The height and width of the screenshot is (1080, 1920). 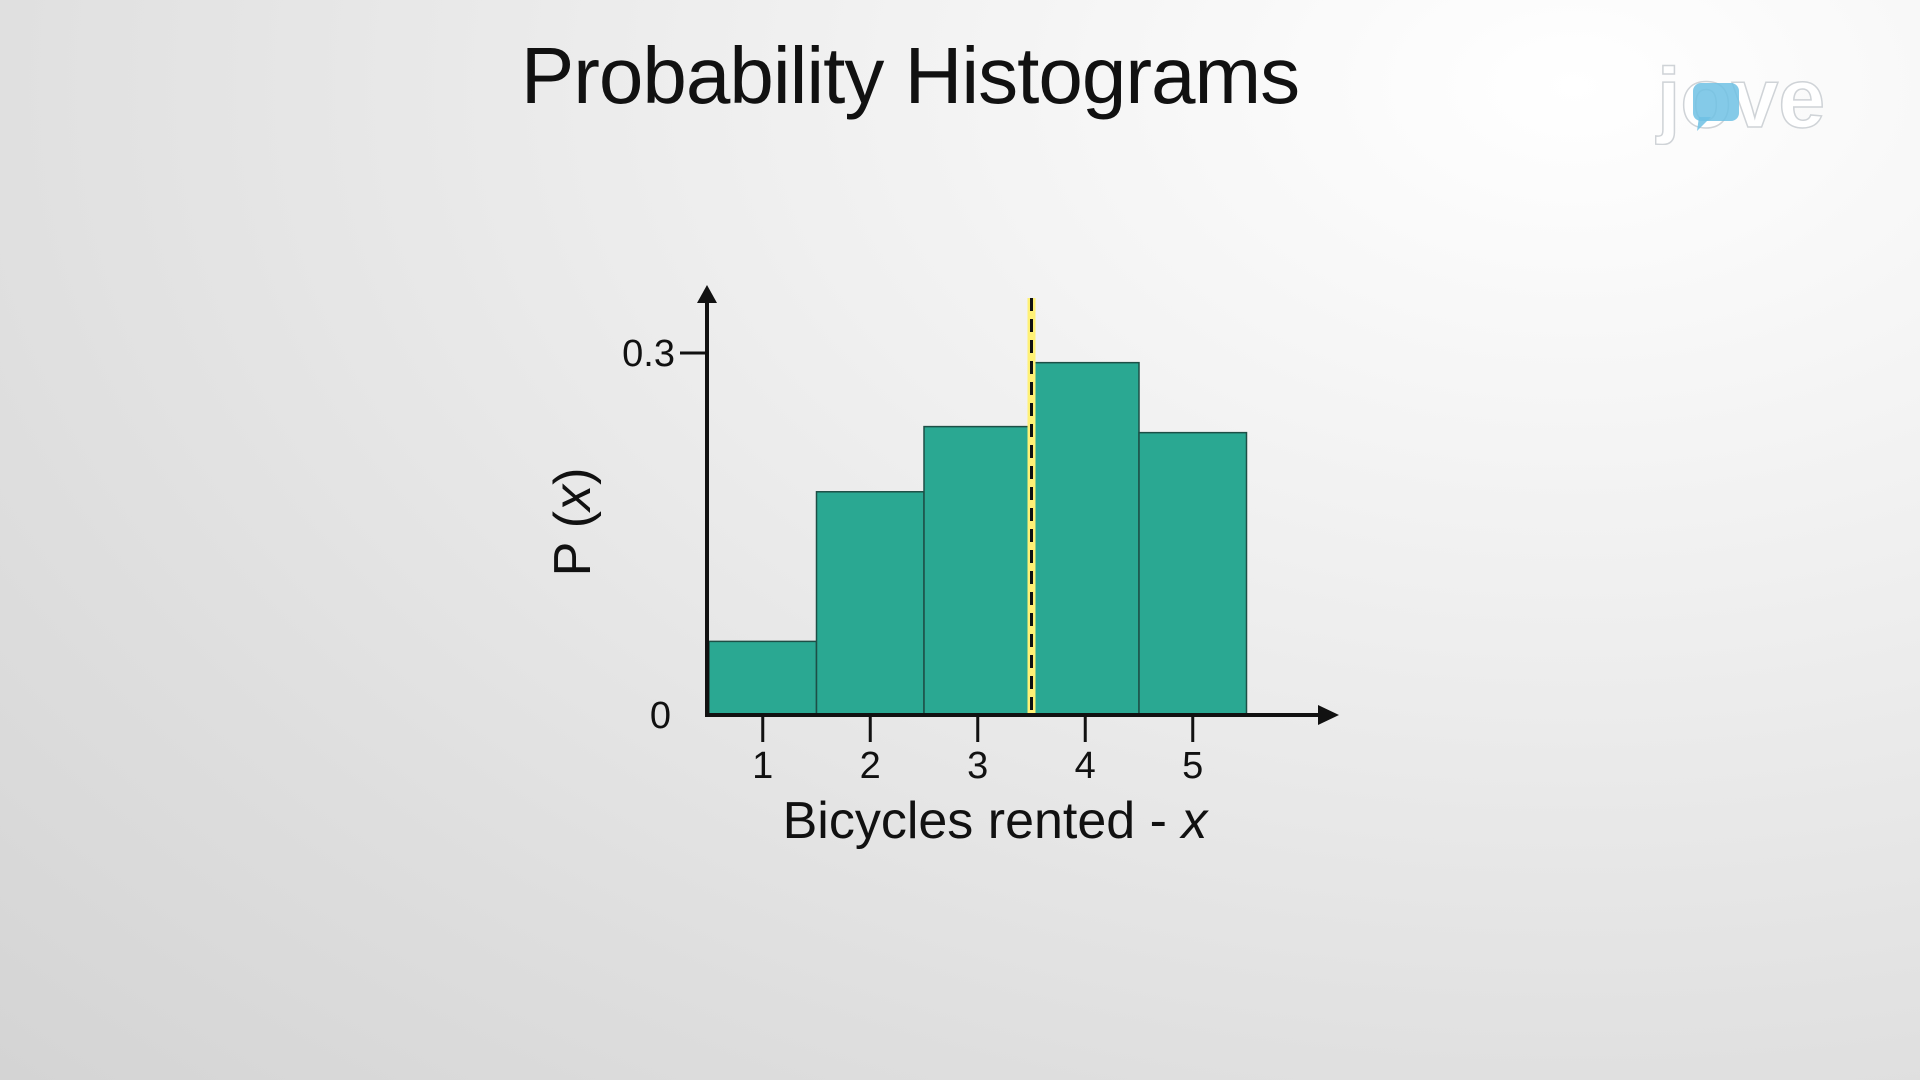 I want to click on bars-group, so click(x=978, y=538).